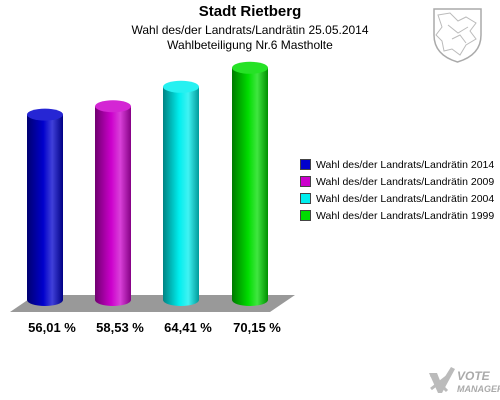 The image size is (500, 400). What do you see at coordinates (405, 164) in the screenshot?
I see `legend-label: Wahl des/der Landrats/Landrätin 2014` at bounding box center [405, 164].